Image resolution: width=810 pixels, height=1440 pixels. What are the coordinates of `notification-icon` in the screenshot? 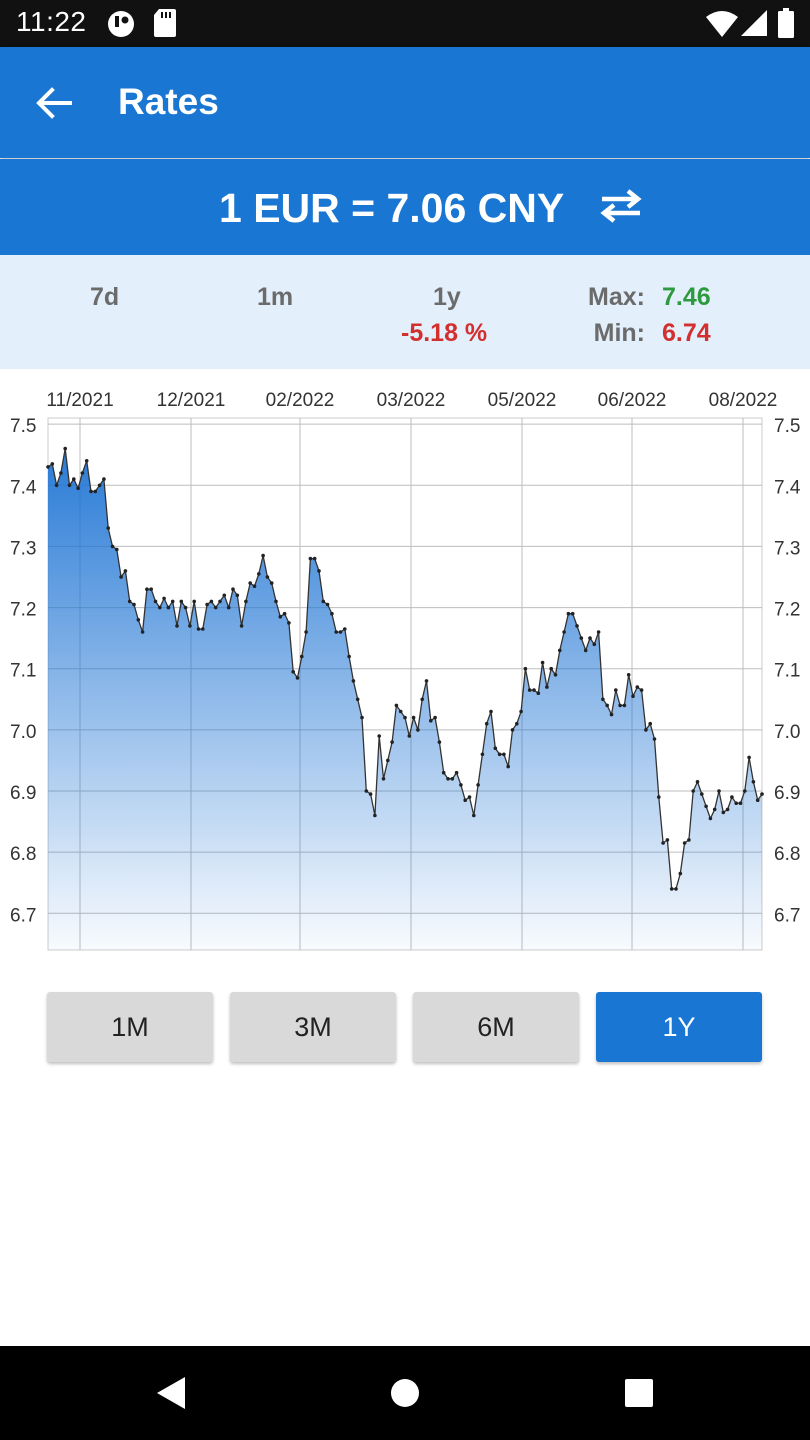 It's located at (121, 26).